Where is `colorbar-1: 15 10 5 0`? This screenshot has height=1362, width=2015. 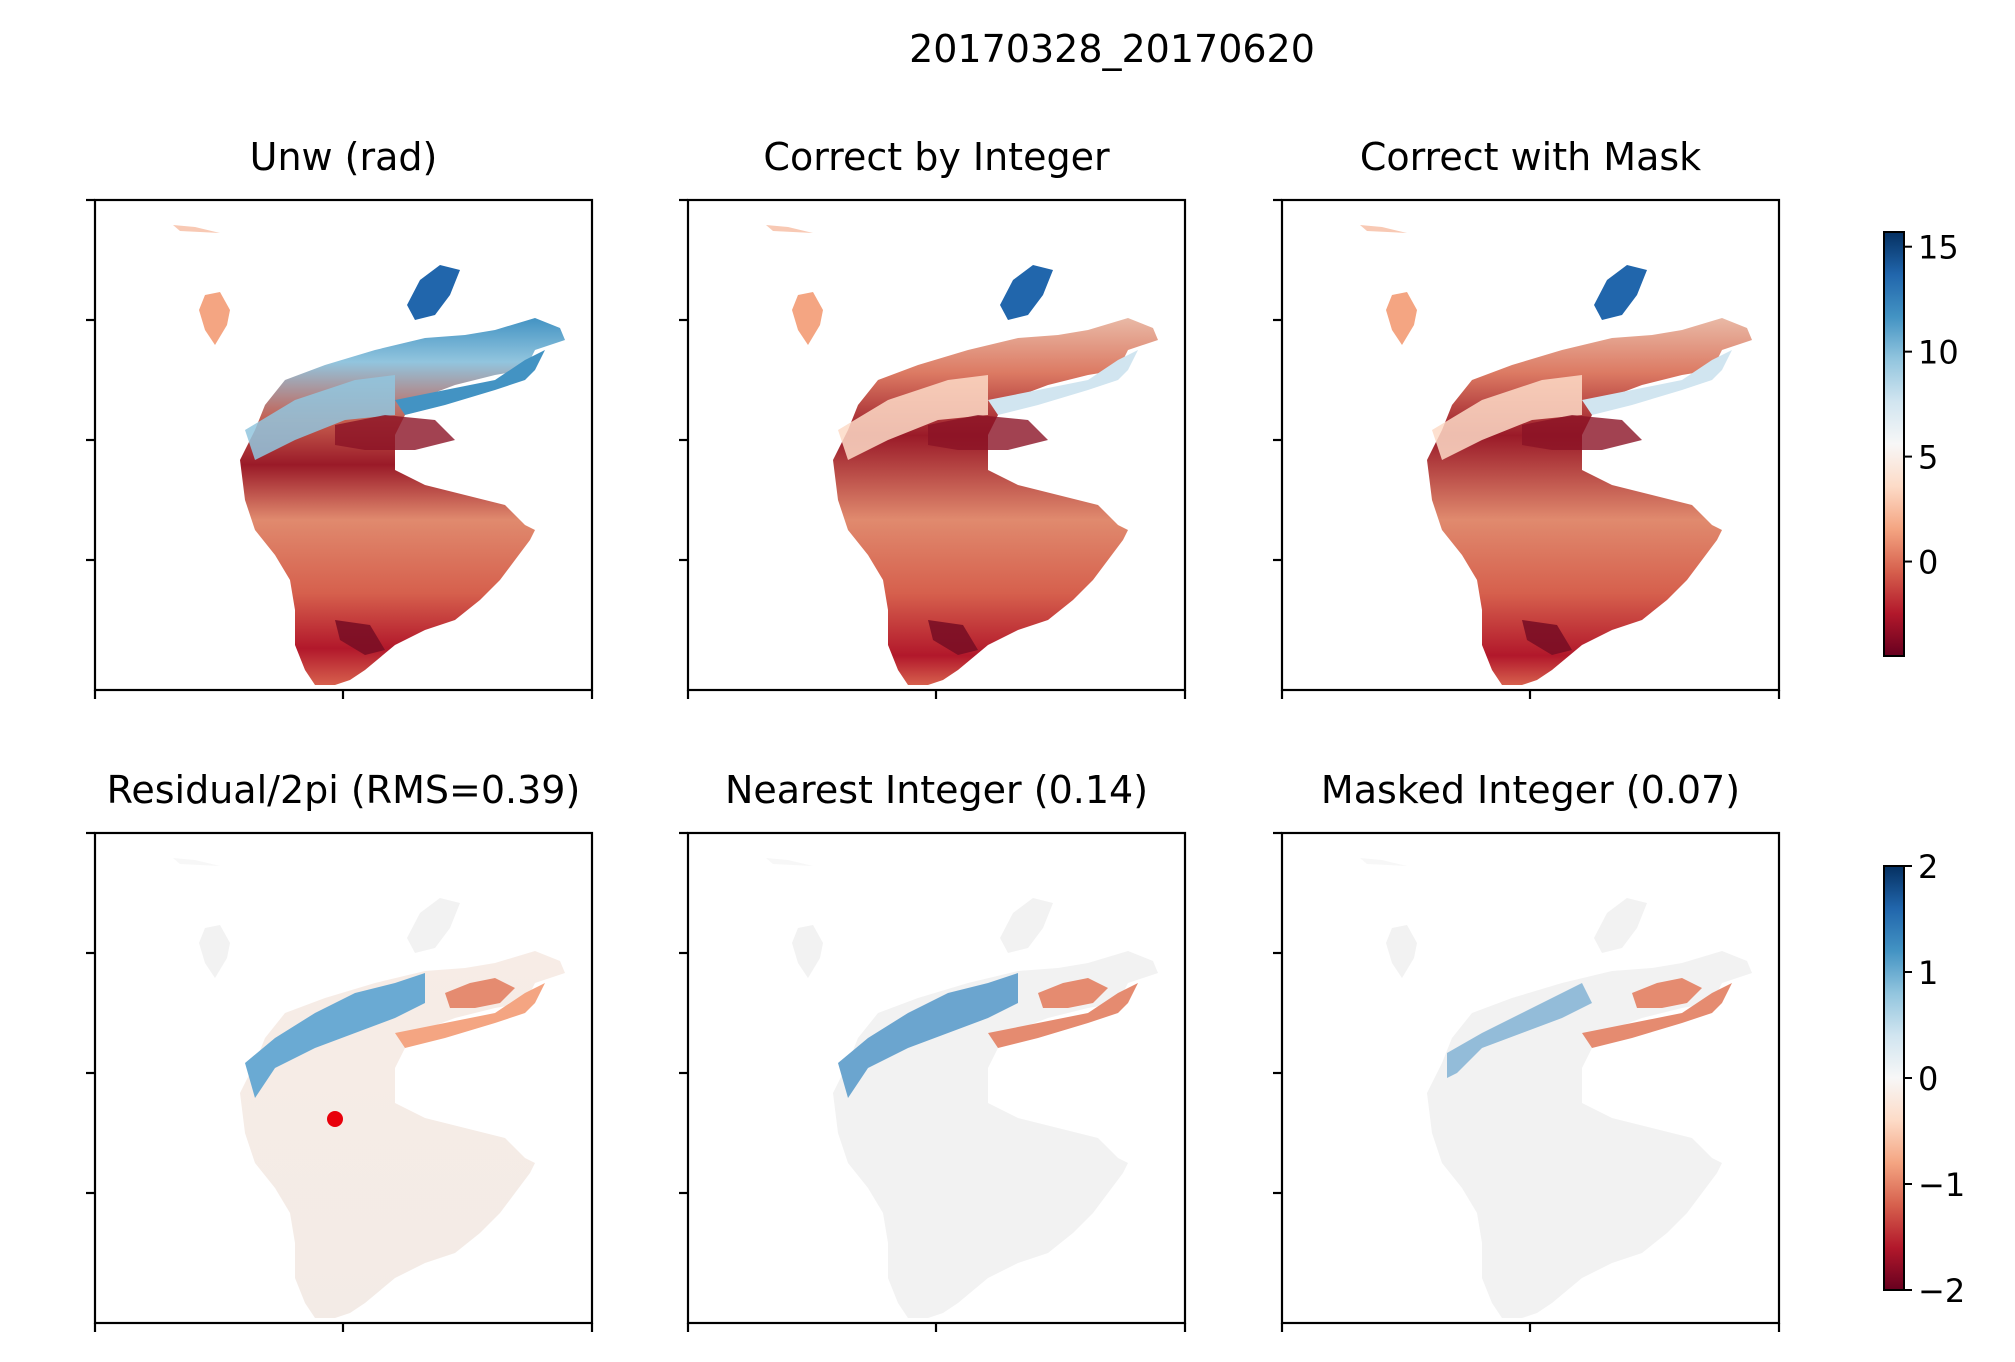 colorbar-1: 15 10 5 0 is located at coordinates (1921, 443).